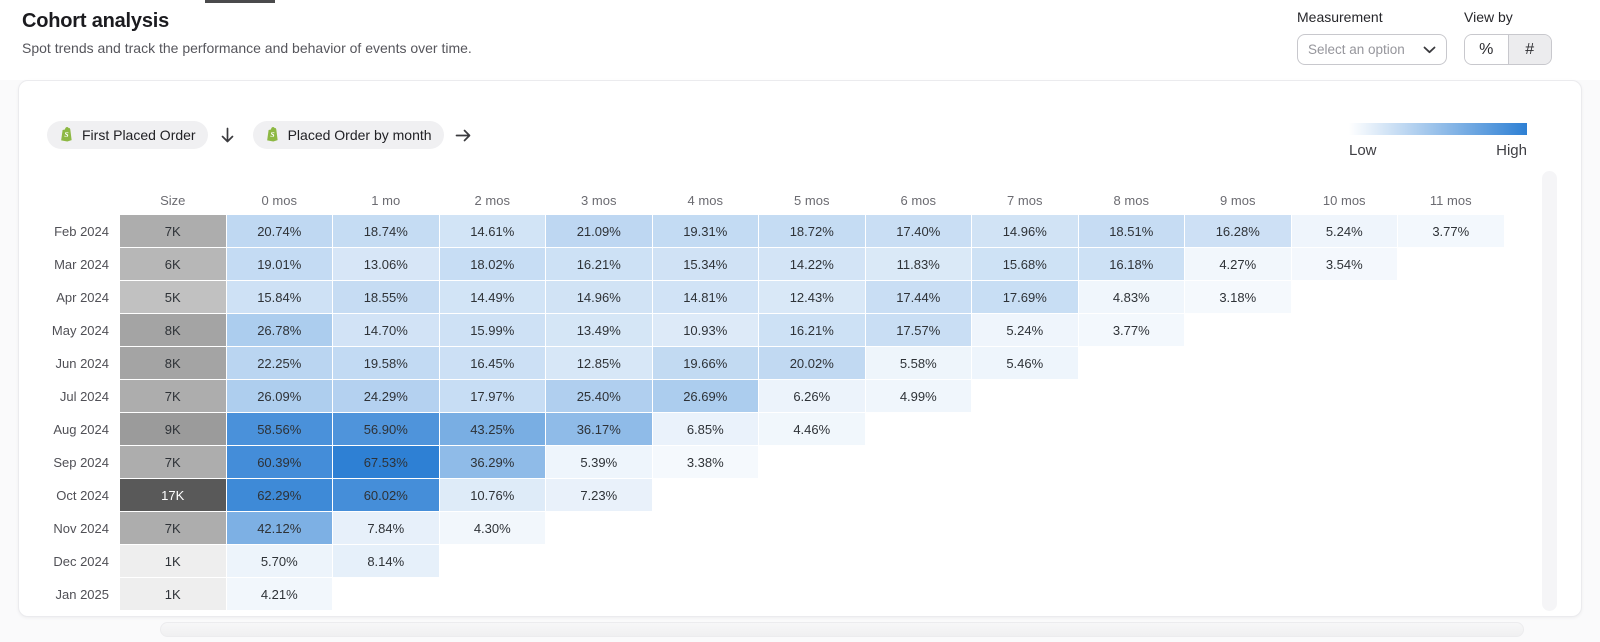  What do you see at coordinates (386, 363) in the screenshot?
I see `heatmap-cell: 19.58%` at bounding box center [386, 363].